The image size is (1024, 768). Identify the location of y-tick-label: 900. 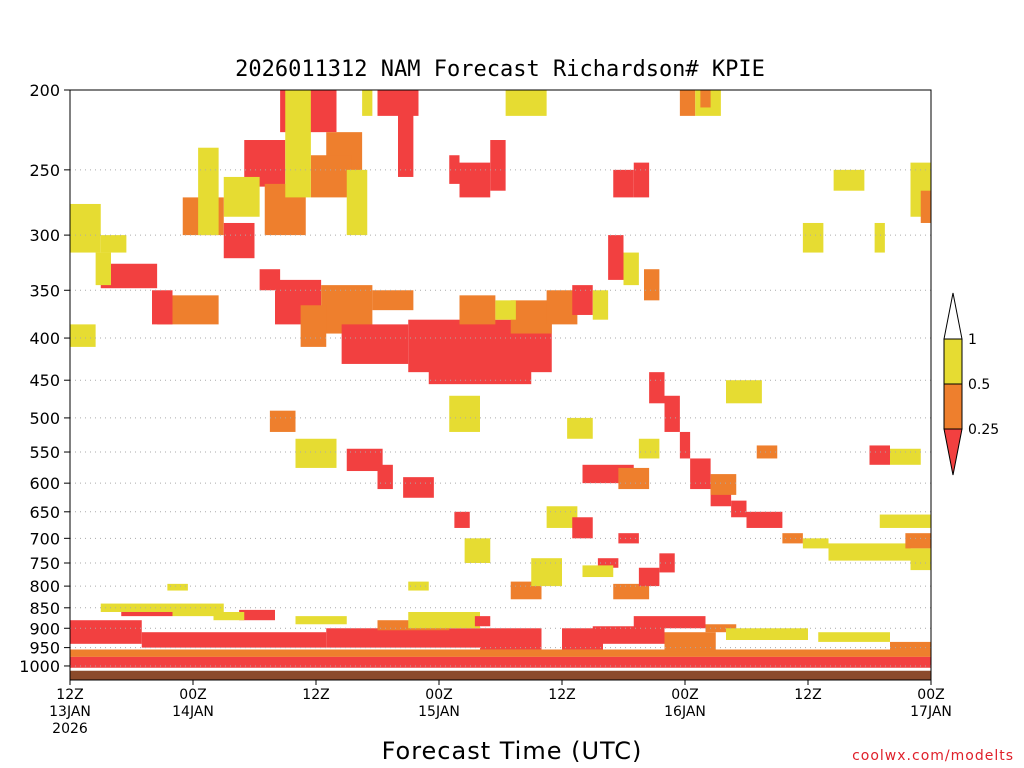
(44, 628).